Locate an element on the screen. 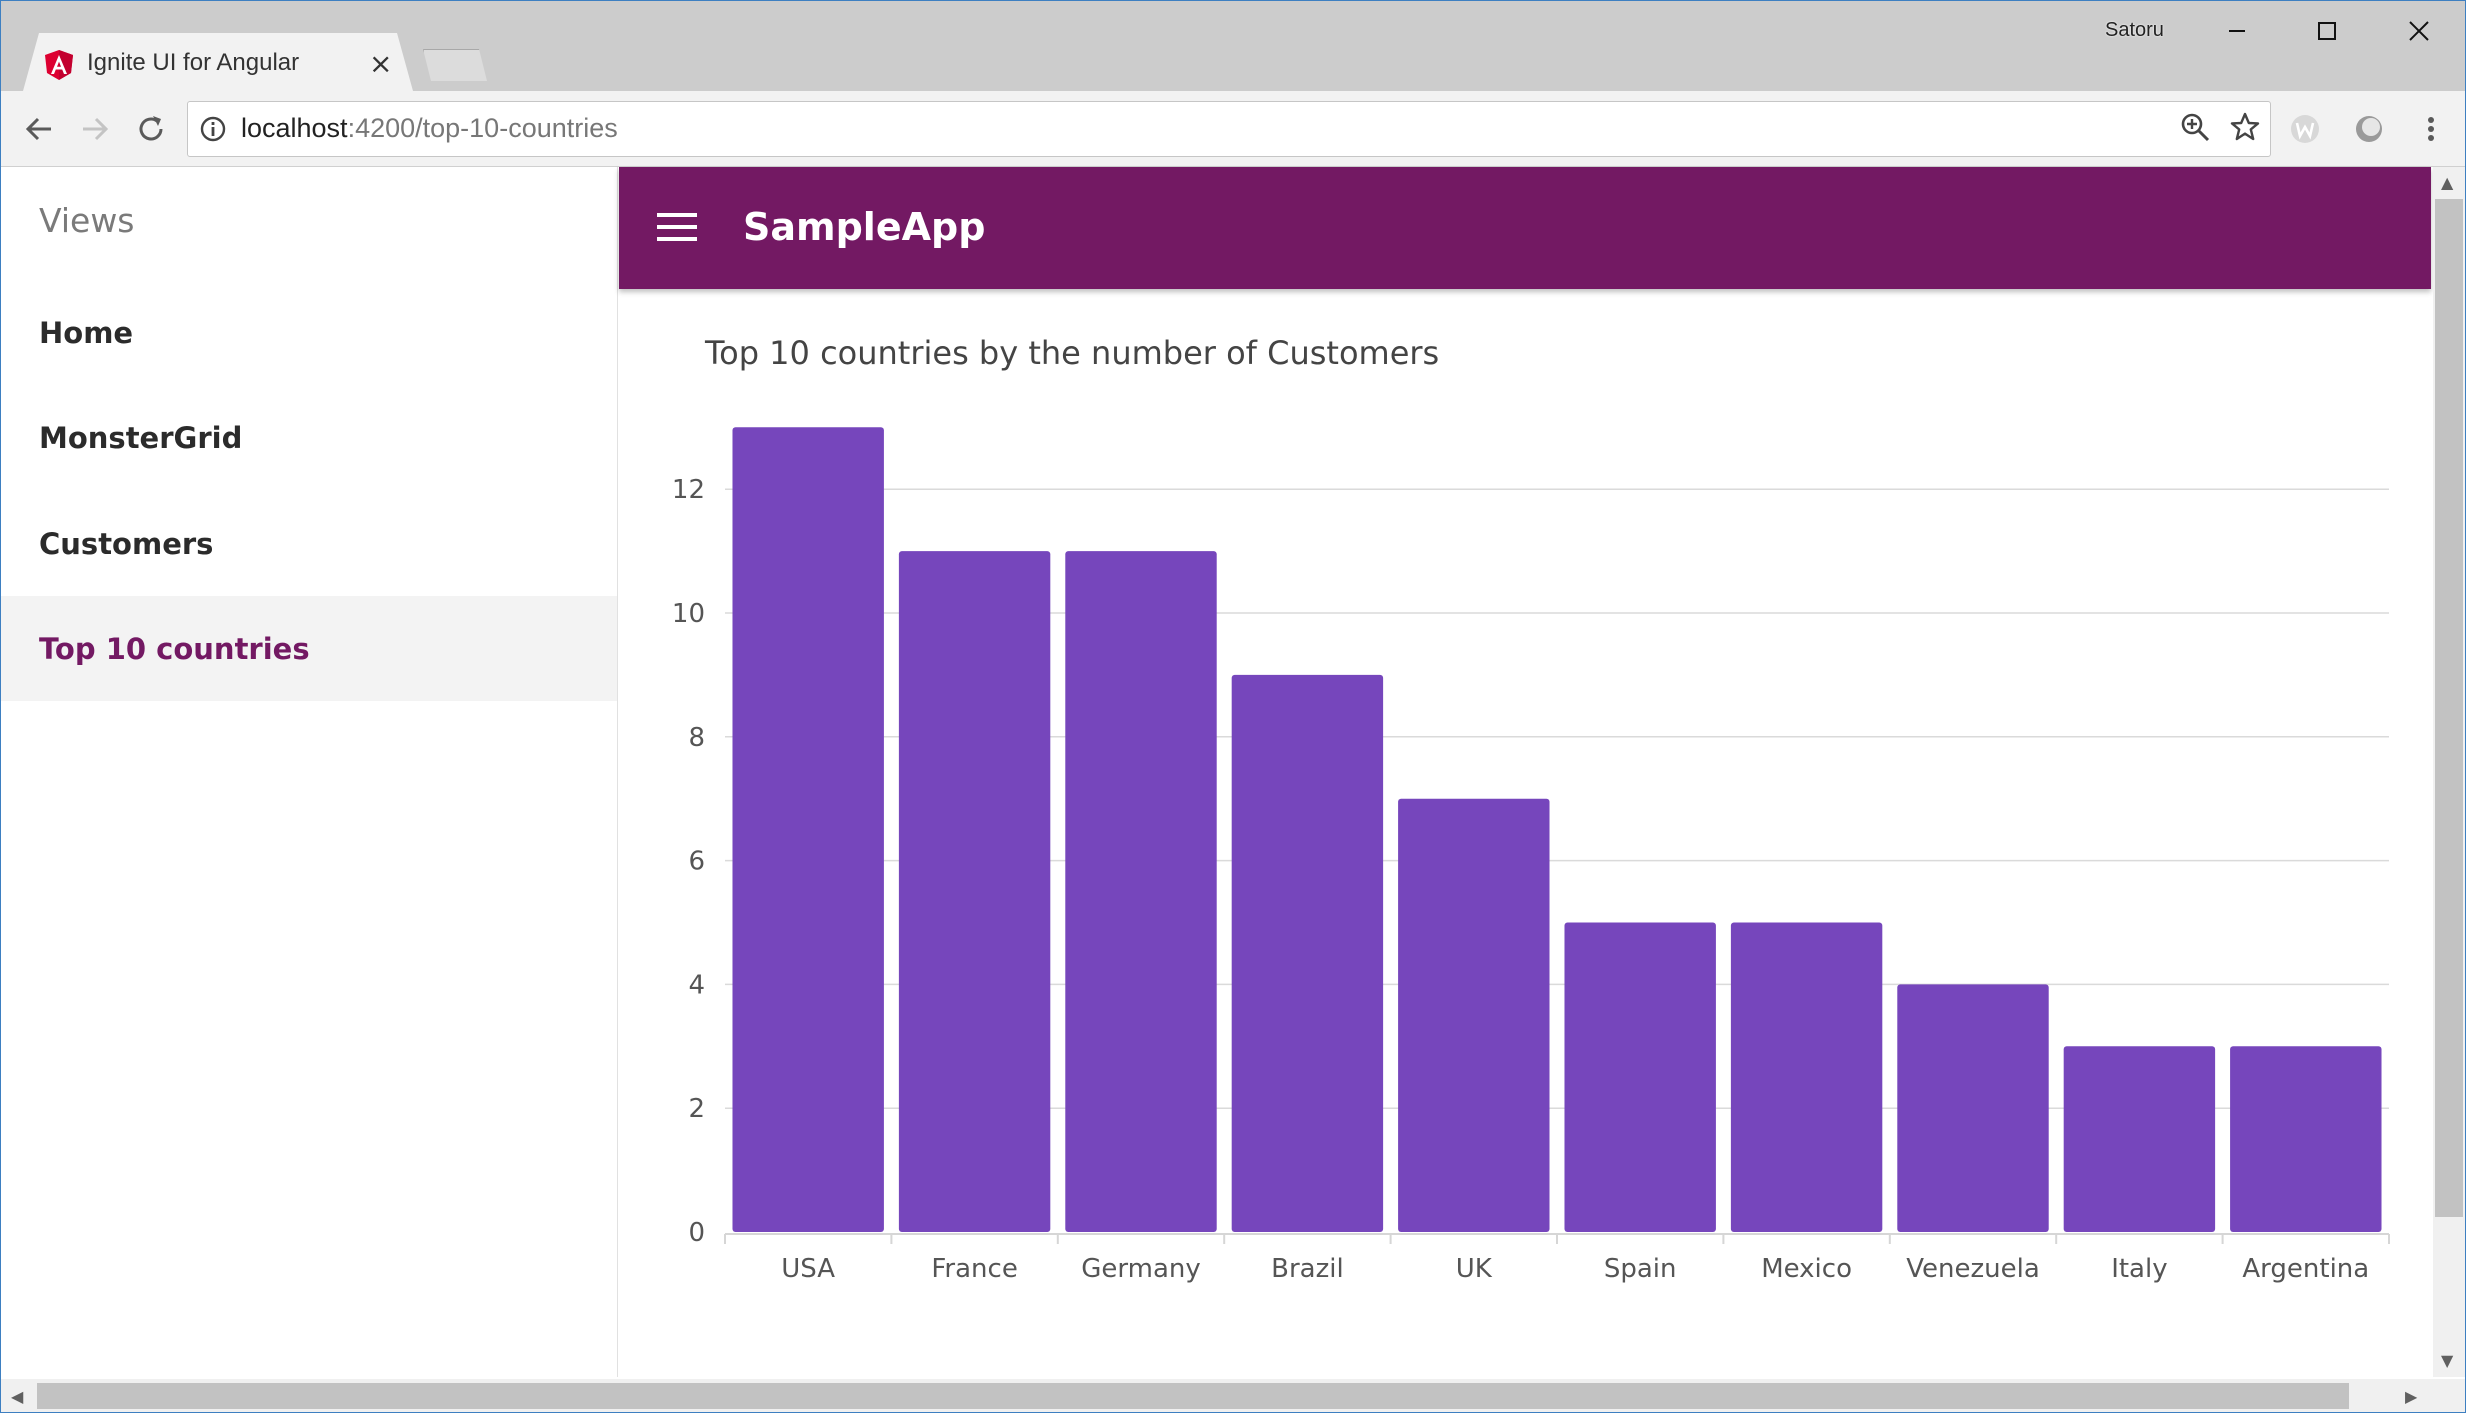 This screenshot has height=1413, width=2466. close-icon is located at coordinates (2419, 31).